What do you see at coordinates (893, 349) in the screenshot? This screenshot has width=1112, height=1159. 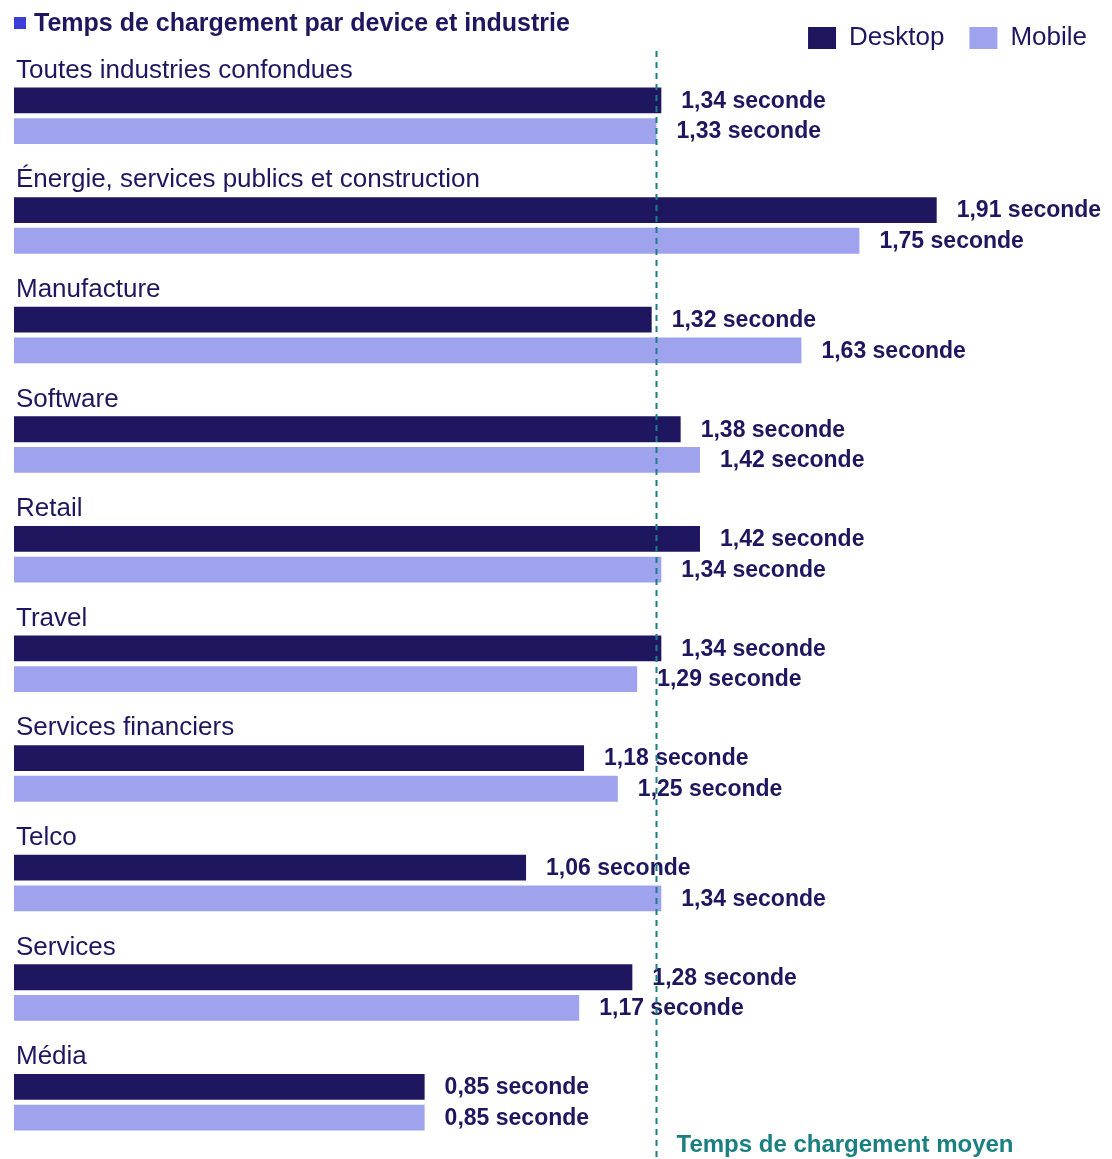 I see `data-label: 1,63 seconde` at bounding box center [893, 349].